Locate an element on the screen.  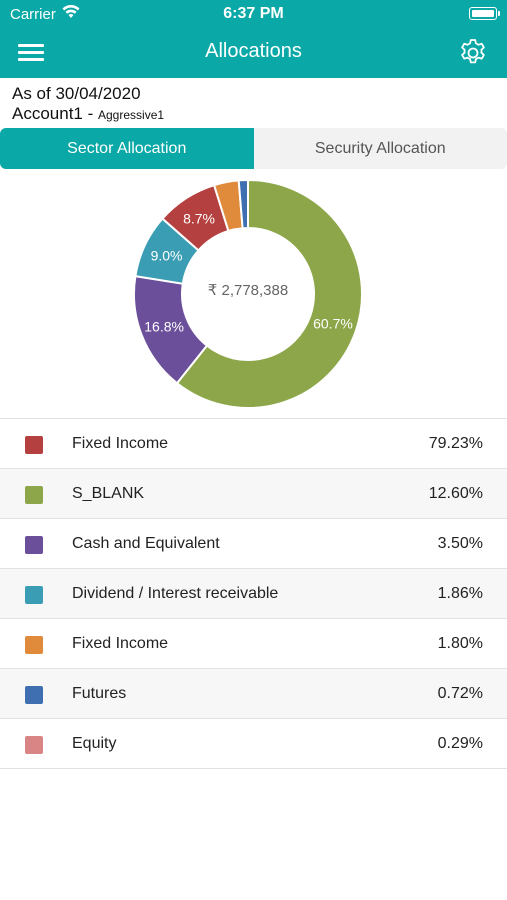
donut-svg: 60.7% 16.8% 9.0% 8.7% ₹ 2,778,388 is located at coordinates (248, 293).